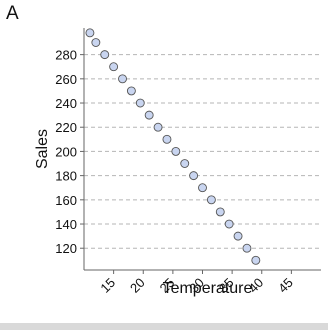 This screenshot has width=328, height=330. Describe the element at coordinates (42, 149) in the screenshot. I see `y-axis-title: Sales` at that location.